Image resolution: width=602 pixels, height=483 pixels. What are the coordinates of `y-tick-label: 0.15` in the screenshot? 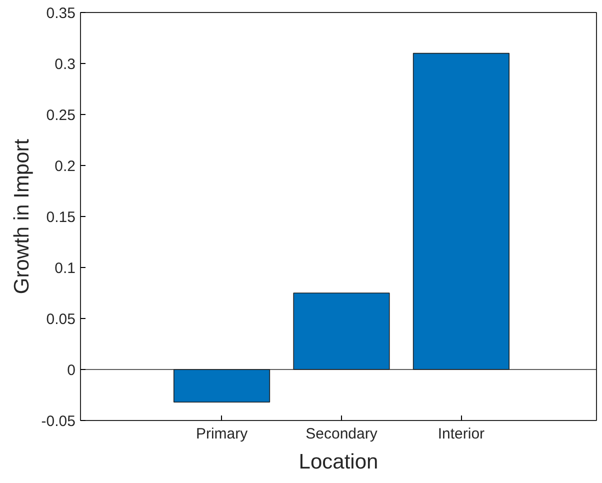 It's located at (61, 217).